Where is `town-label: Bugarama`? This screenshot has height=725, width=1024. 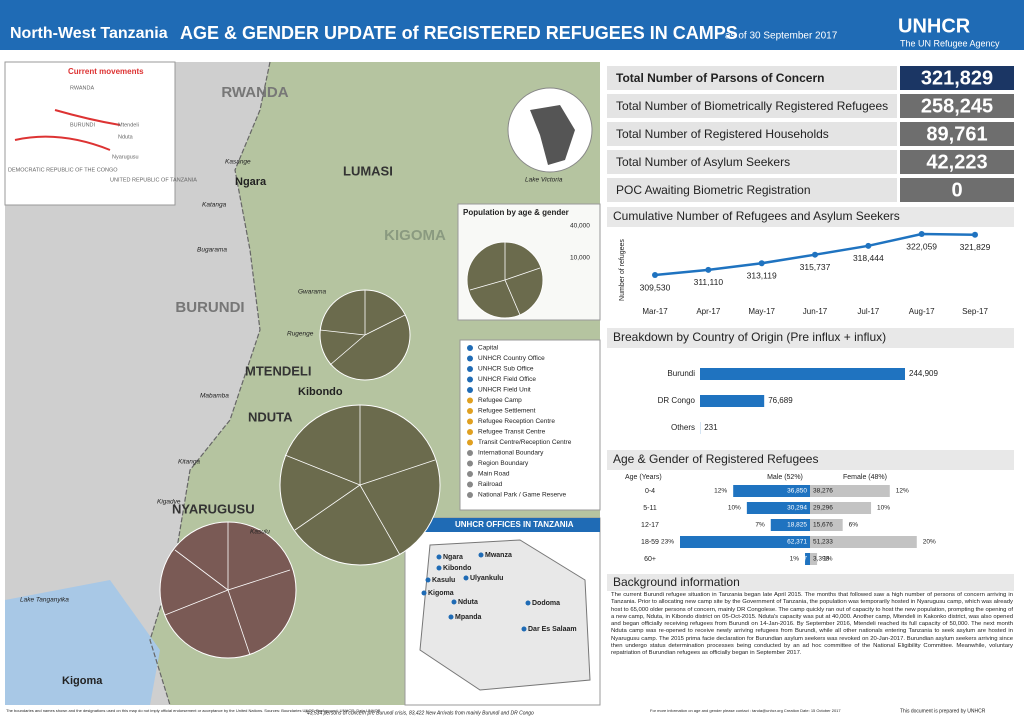
town-label: Bugarama is located at coordinates (212, 250).